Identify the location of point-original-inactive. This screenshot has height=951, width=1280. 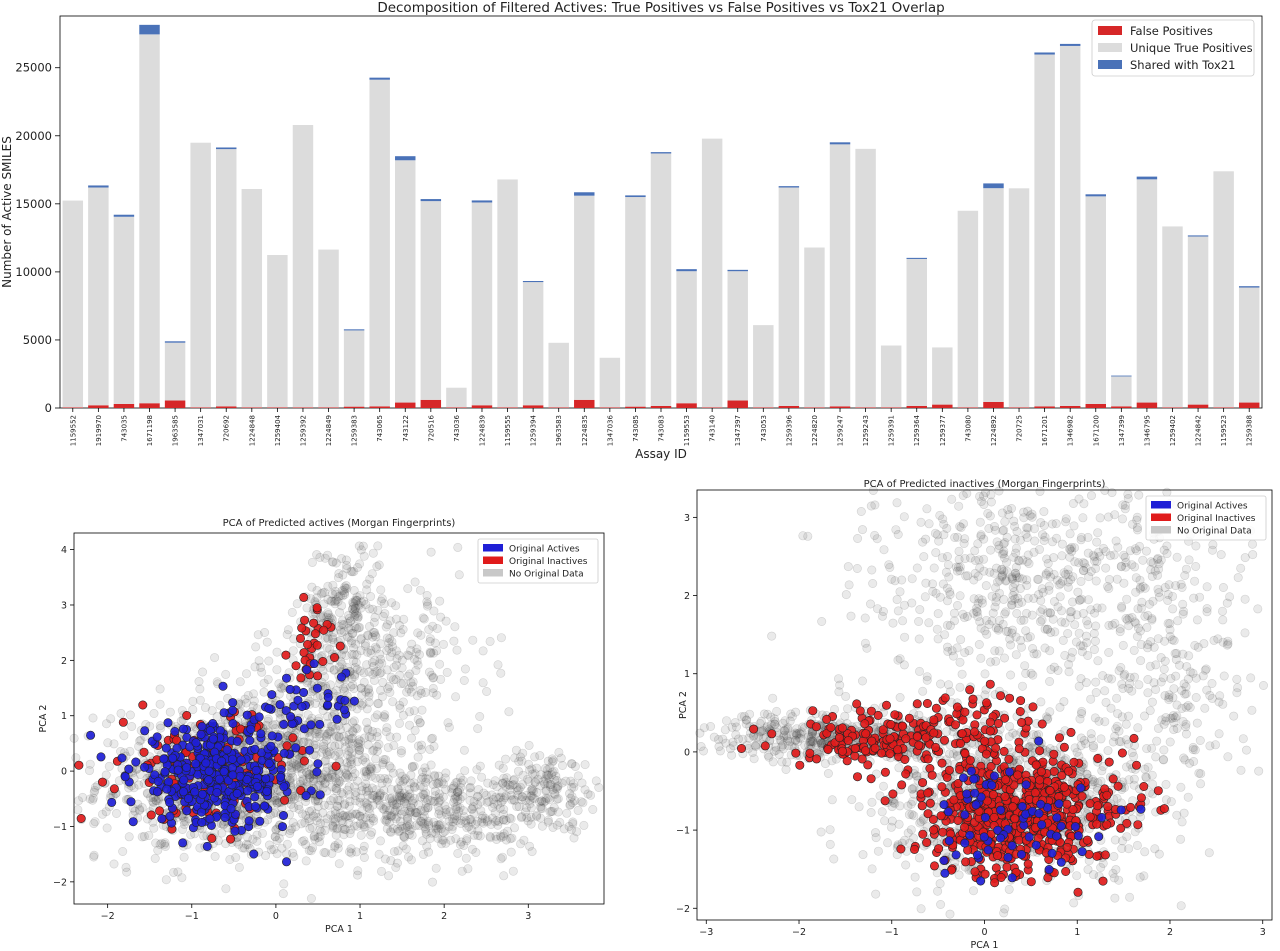
(304, 761).